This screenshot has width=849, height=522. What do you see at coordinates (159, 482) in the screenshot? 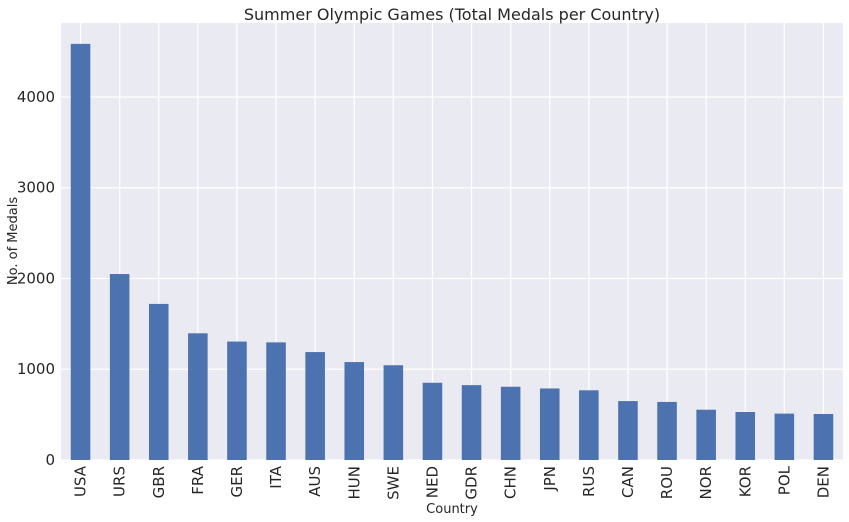
I see `x-tick-label-gbr: GBR` at bounding box center [159, 482].